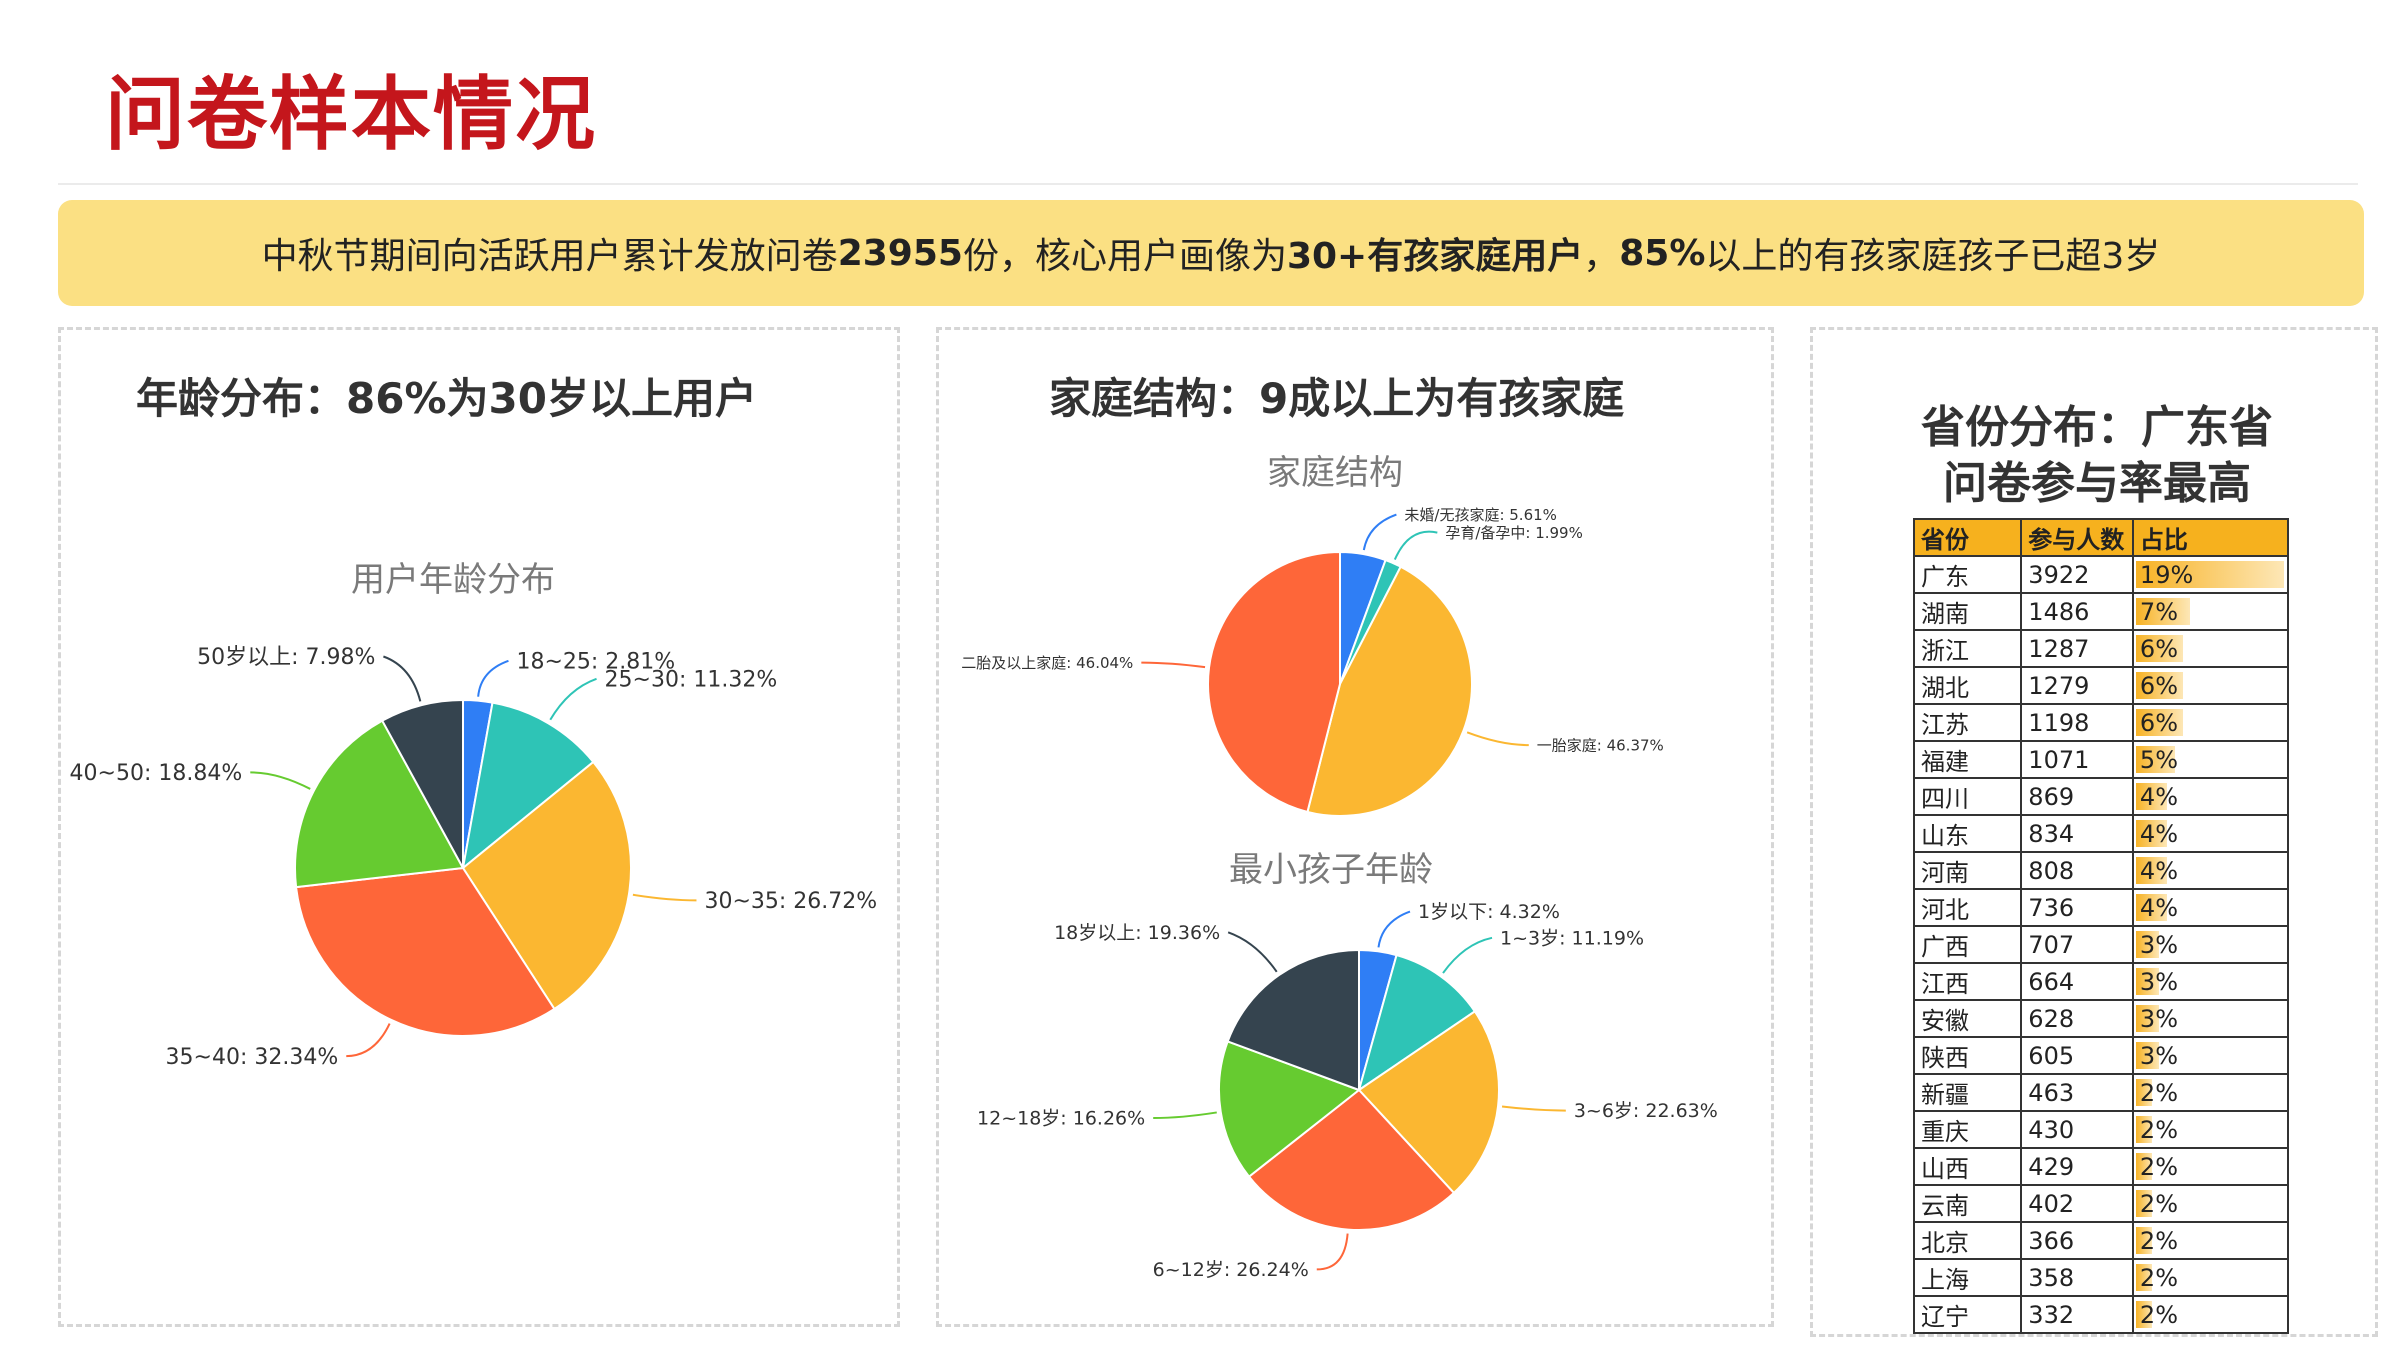  I want to click on count-cell: 366, so click(2077, 1240).